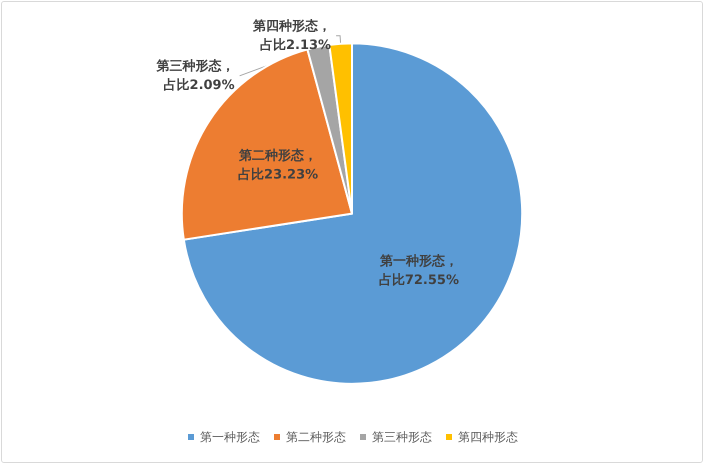  I want to click on legend-label: 第三种形态, so click(402, 437).